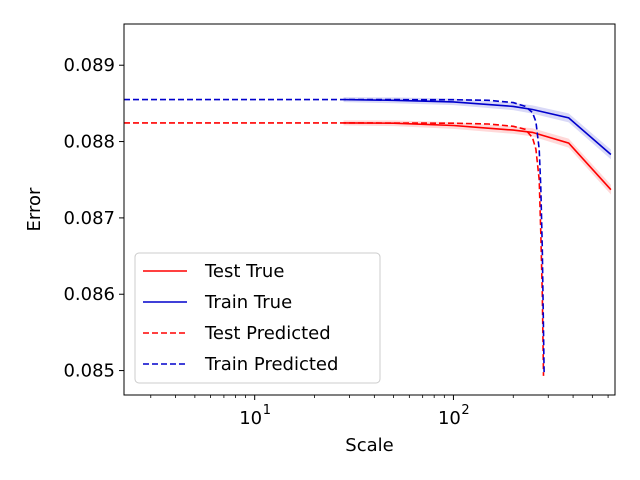  I want to click on x-axis-minor-ticks, so click(379, 396).